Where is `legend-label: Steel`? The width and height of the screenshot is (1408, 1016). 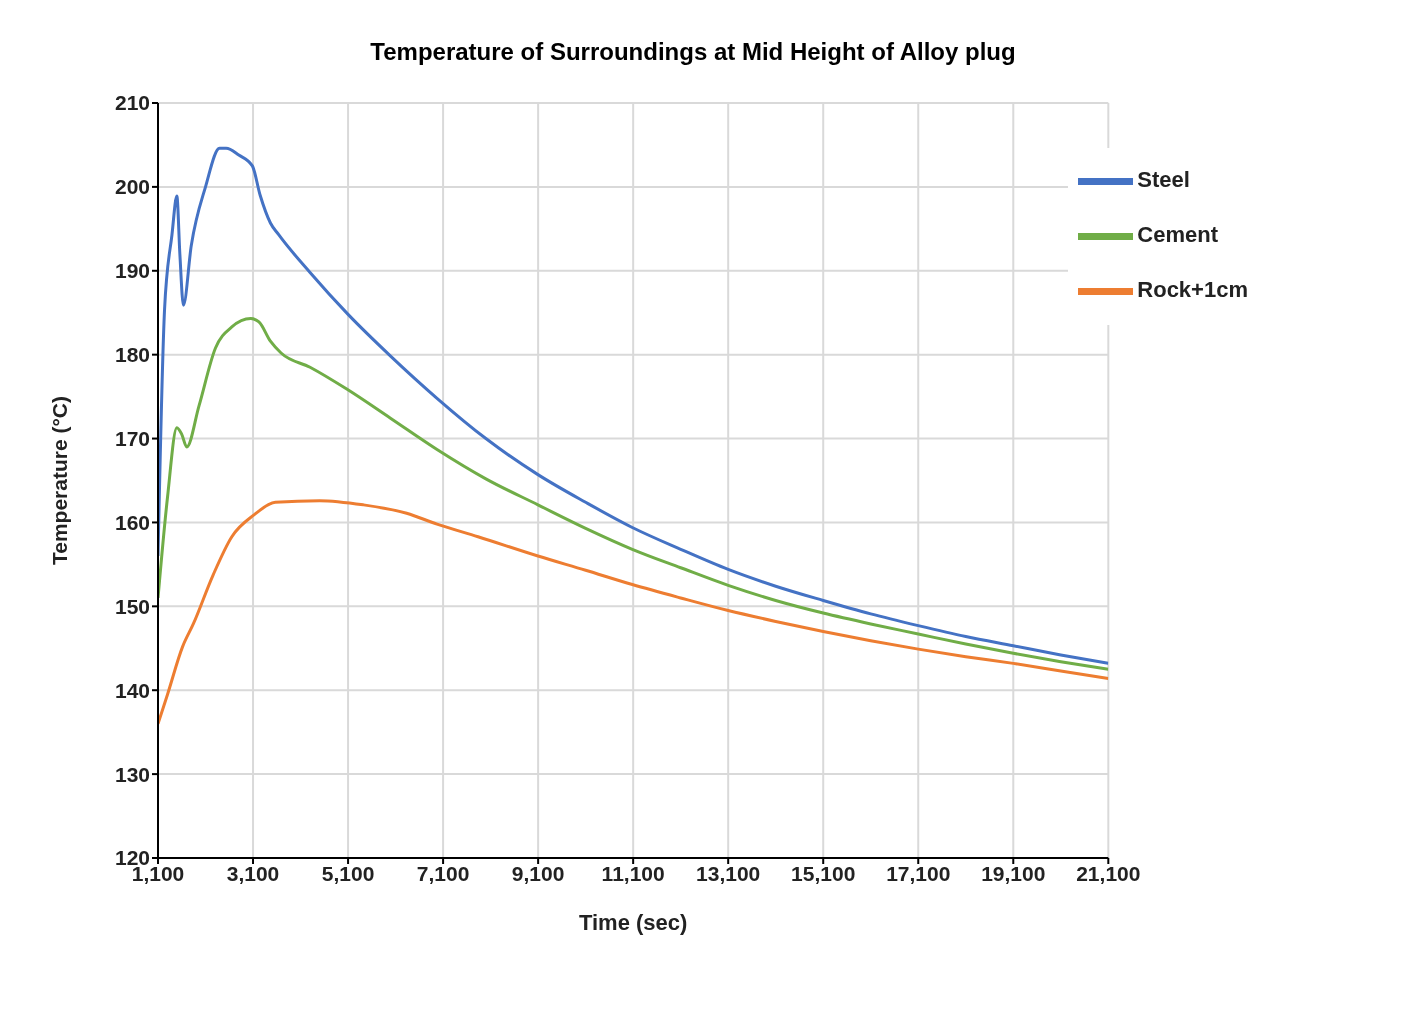 legend-label: Steel is located at coordinates (1163, 180).